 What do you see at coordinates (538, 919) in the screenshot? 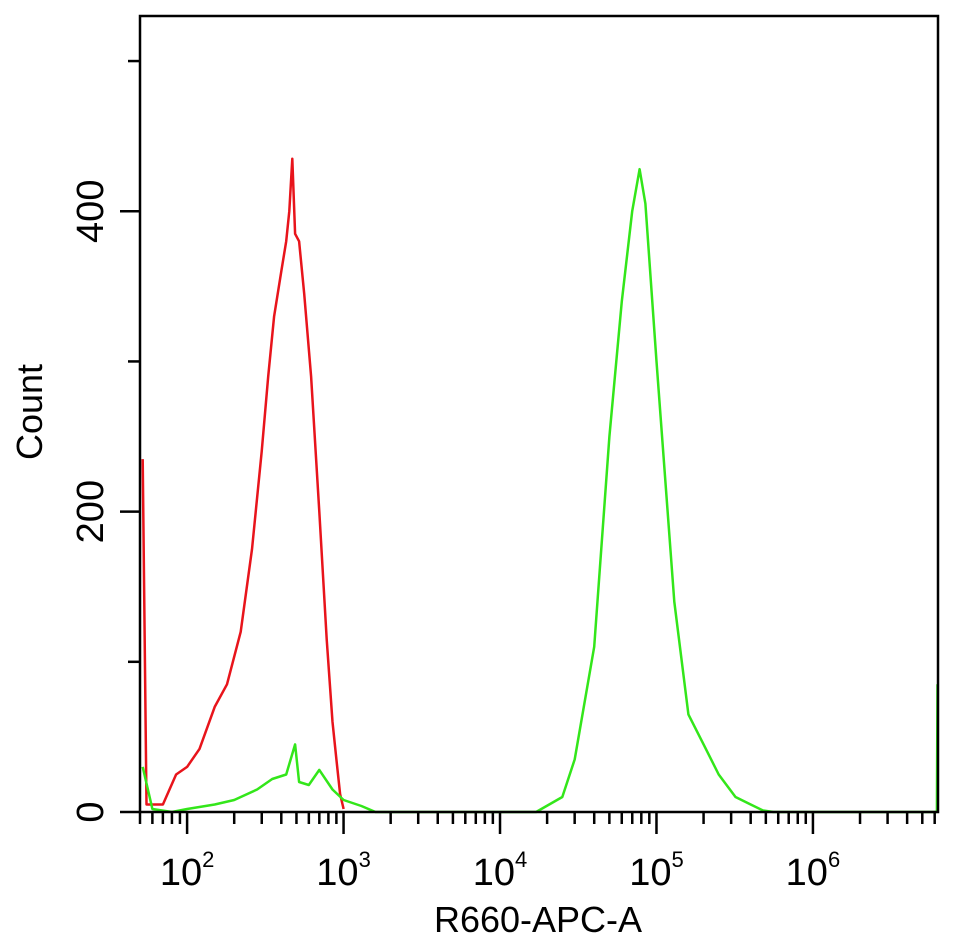
I see `x-axis-title: R660-APC-A` at bounding box center [538, 919].